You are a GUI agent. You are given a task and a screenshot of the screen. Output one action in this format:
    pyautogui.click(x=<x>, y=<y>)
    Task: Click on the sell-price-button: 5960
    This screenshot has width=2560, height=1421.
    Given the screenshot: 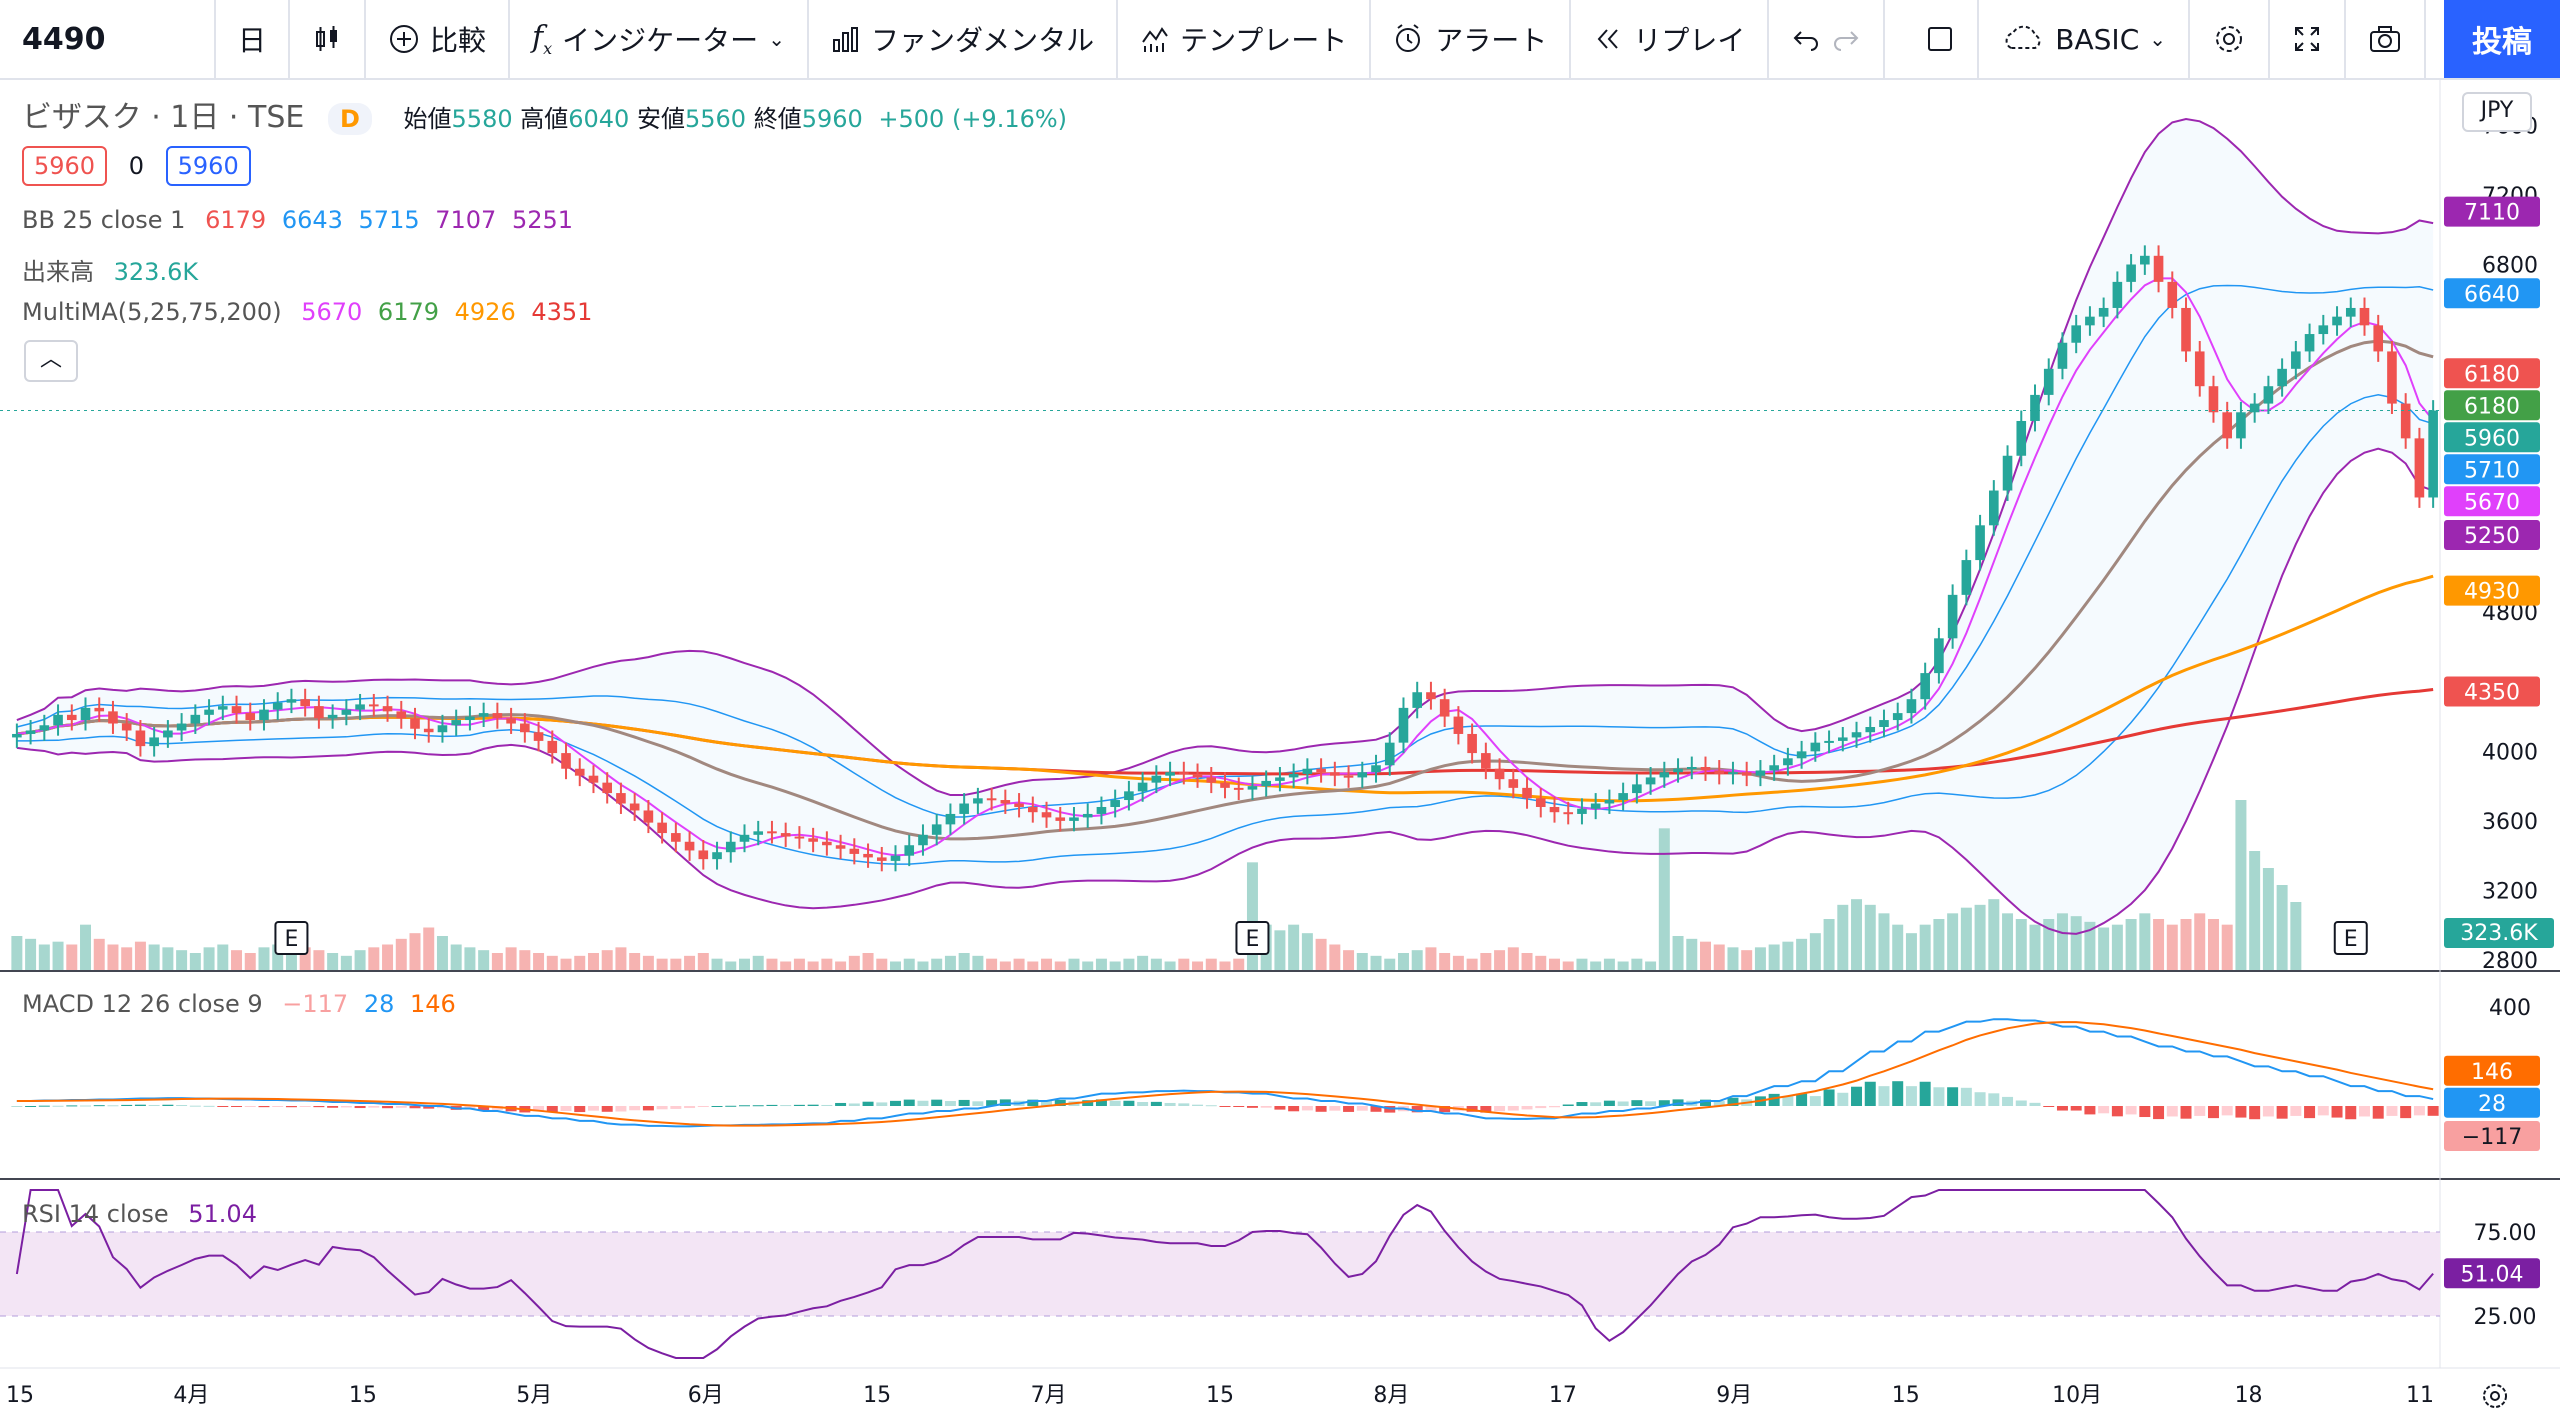 What is the action you would take?
    pyautogui.click(x=65, y=166)
    